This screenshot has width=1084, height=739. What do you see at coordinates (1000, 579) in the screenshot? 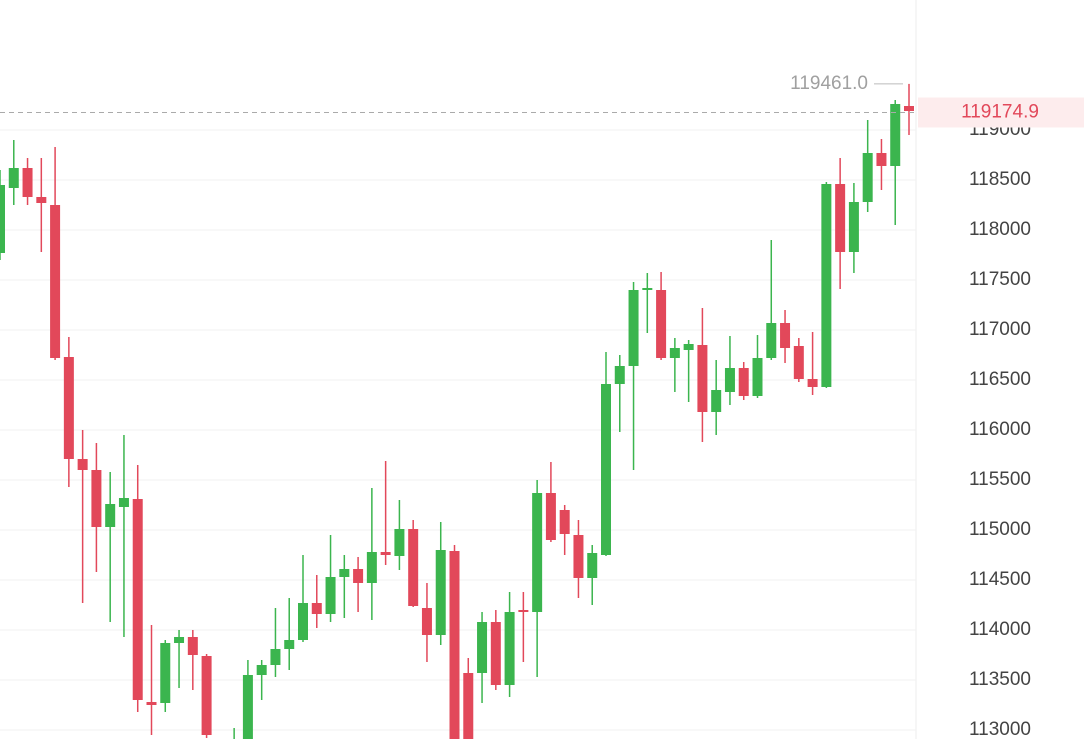
I see `y-tick-label: 114500` at bounding box center [1000, 579].